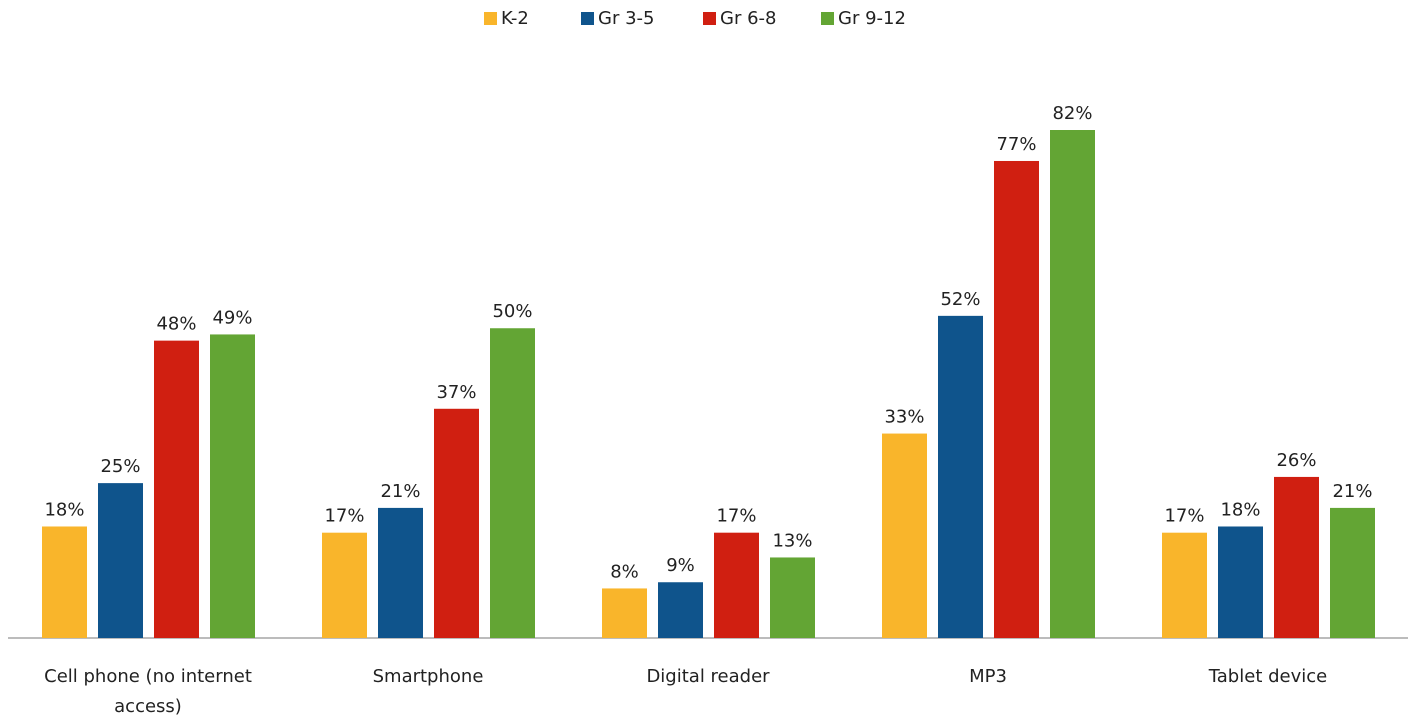 This screenshot has height=719, width=1408. Describe the element at coordinates (148, 691) in the screenshot. I see `x-tick-label: Cell phone (no internet access)` at that location.